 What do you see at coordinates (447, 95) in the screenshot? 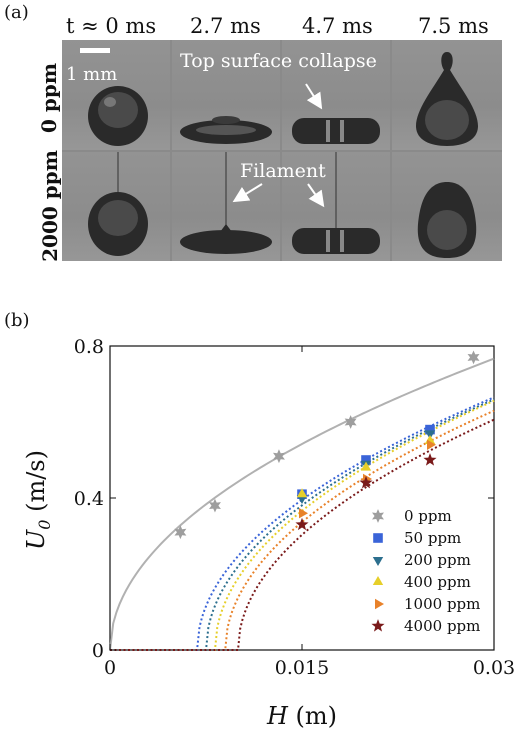
I see `frame-0ppm-7.5ms` at bounding box center [447, 95].